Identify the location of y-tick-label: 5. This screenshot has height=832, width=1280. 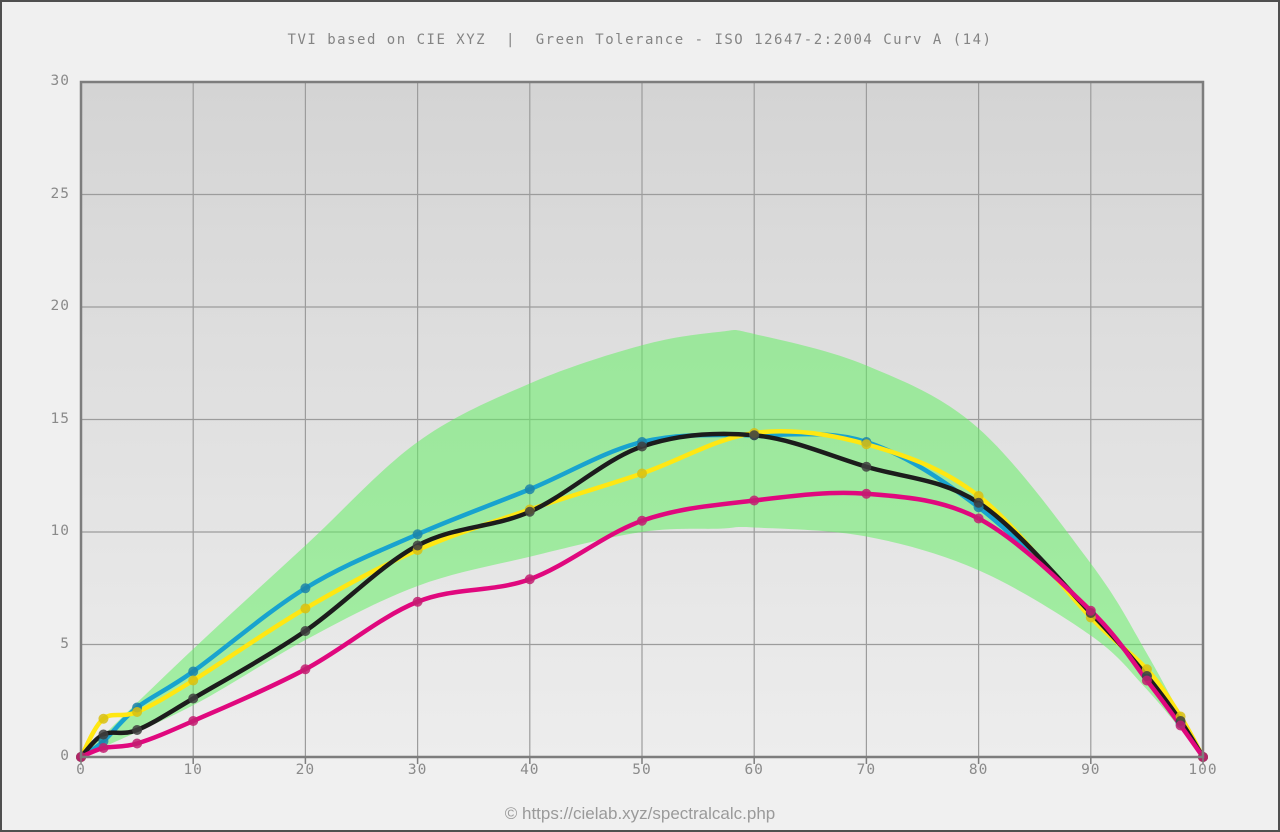
(65, 643).